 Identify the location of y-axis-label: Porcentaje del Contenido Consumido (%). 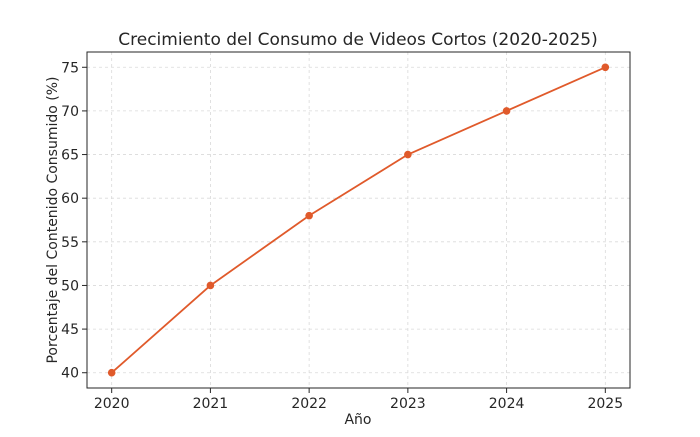
(53, 219).